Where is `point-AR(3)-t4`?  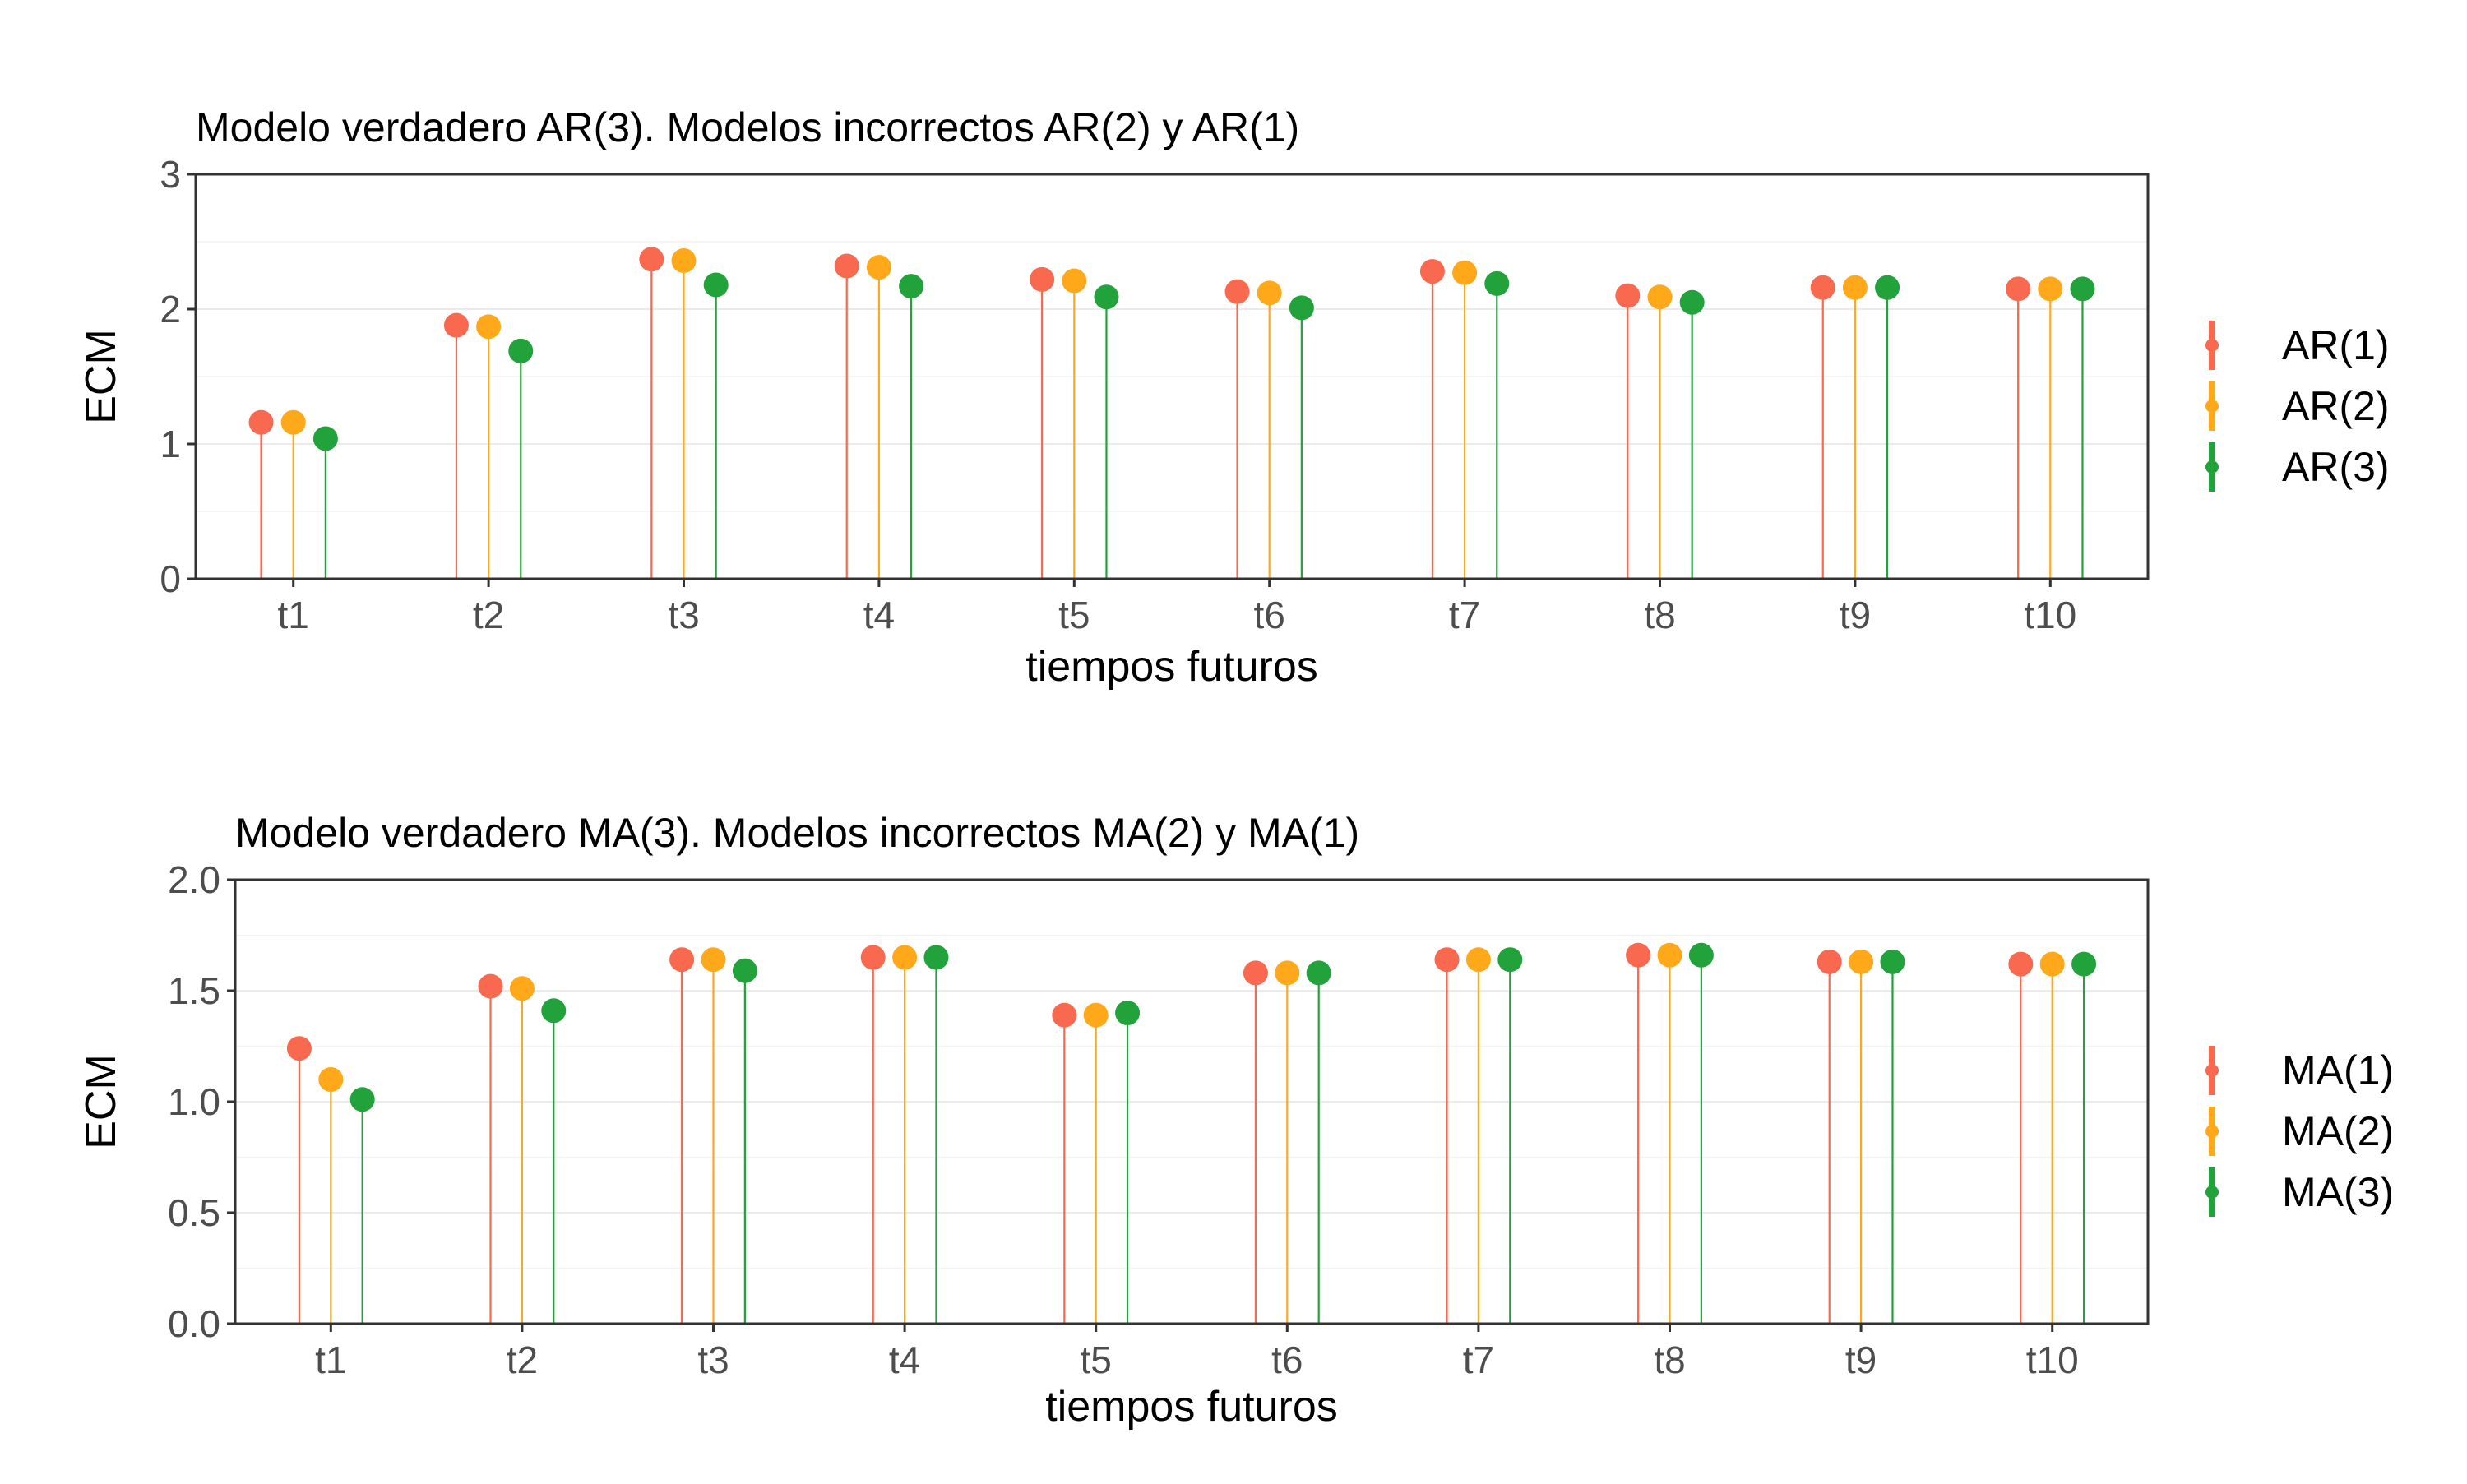 point-AR(3)-t4 is located at coordinates (912, 286).